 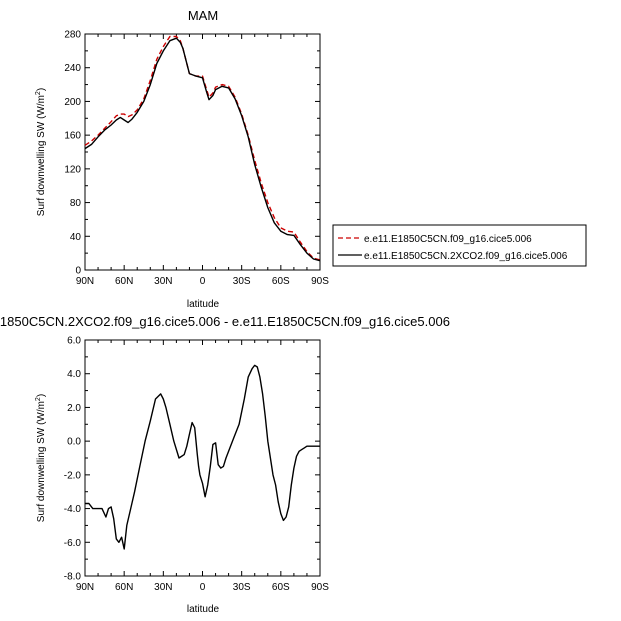 I want to click on top-y-axis-label-sup: 2, so click(x=38, y=93).